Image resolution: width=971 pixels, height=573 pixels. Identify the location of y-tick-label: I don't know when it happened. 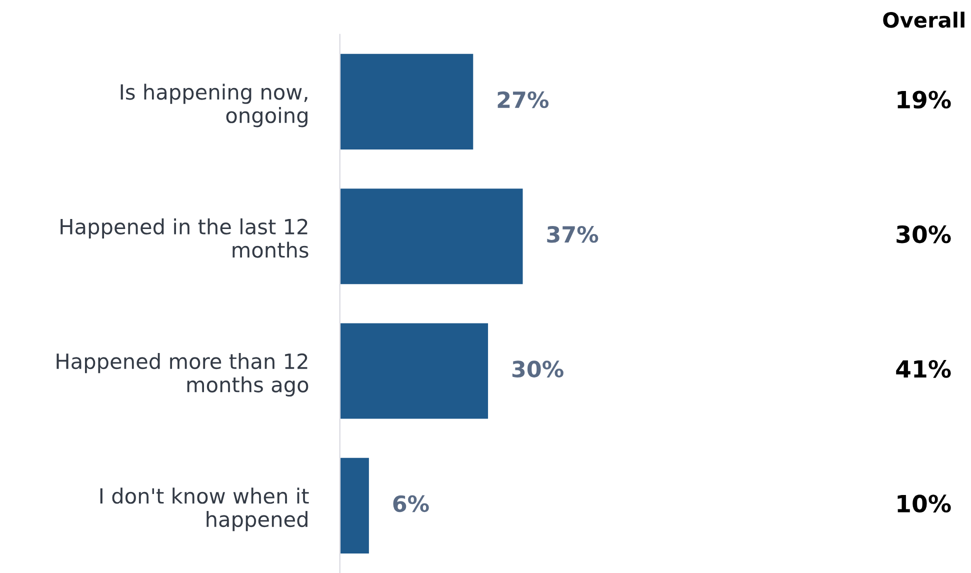
(204, 510).